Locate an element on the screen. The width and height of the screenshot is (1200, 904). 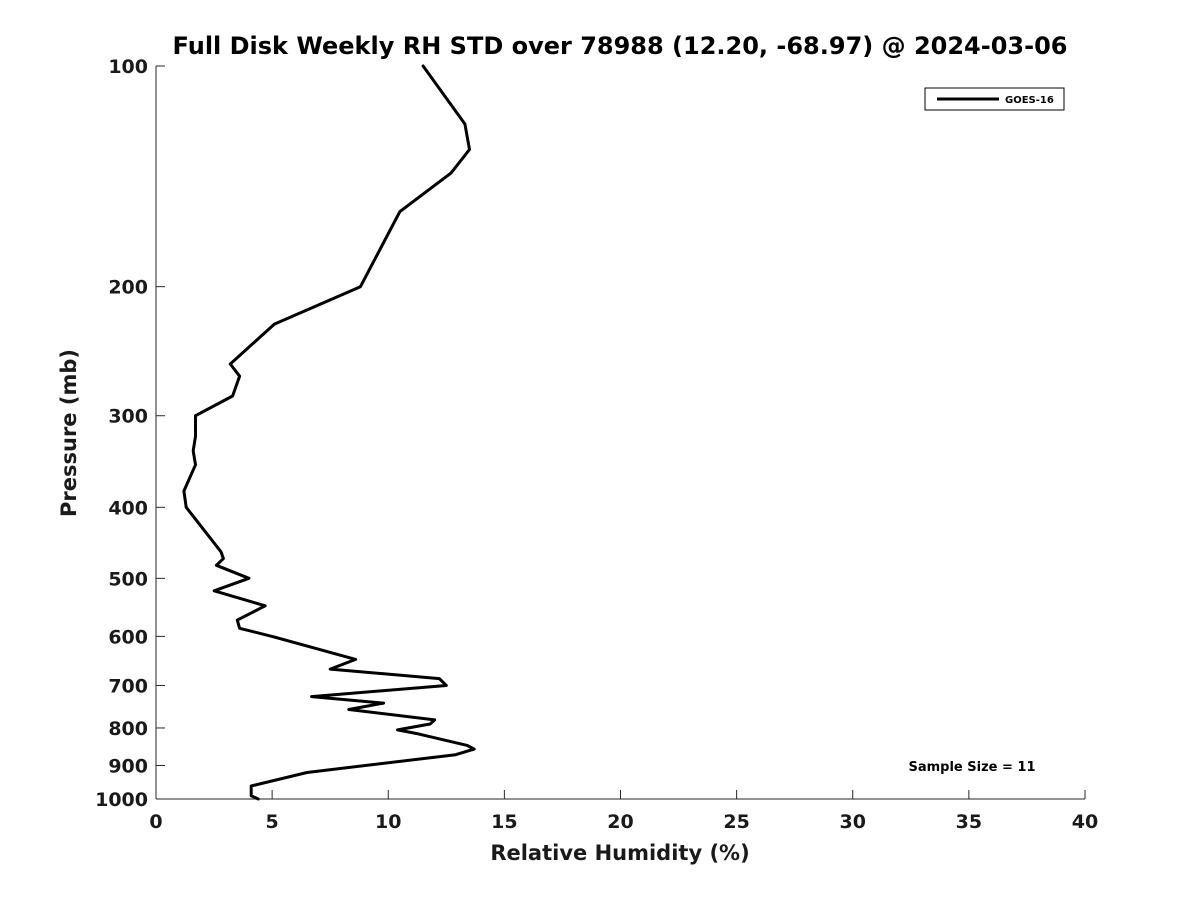
x-tick-label: 20 is located at coordinates (620, 822).